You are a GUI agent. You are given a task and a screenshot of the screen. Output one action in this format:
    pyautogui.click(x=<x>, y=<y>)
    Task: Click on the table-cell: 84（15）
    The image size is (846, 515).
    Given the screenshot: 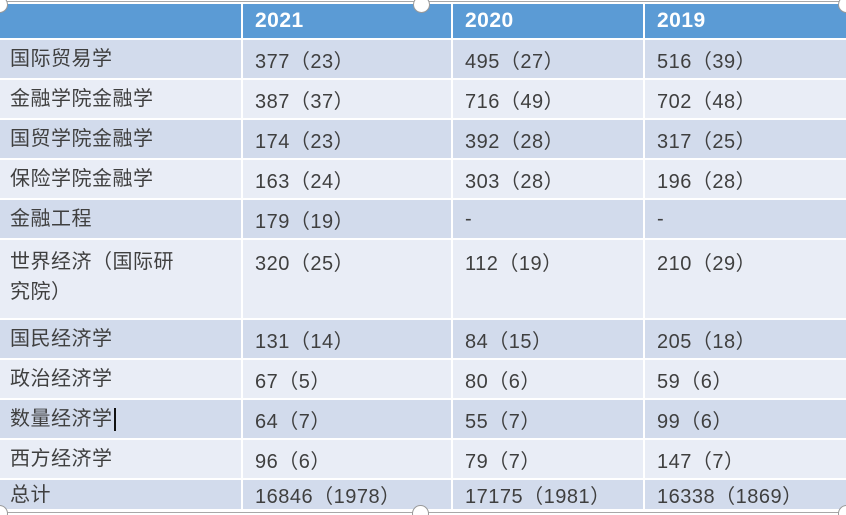 What is the action you would take?
    pyautogui.click(x=548, y=339)
    